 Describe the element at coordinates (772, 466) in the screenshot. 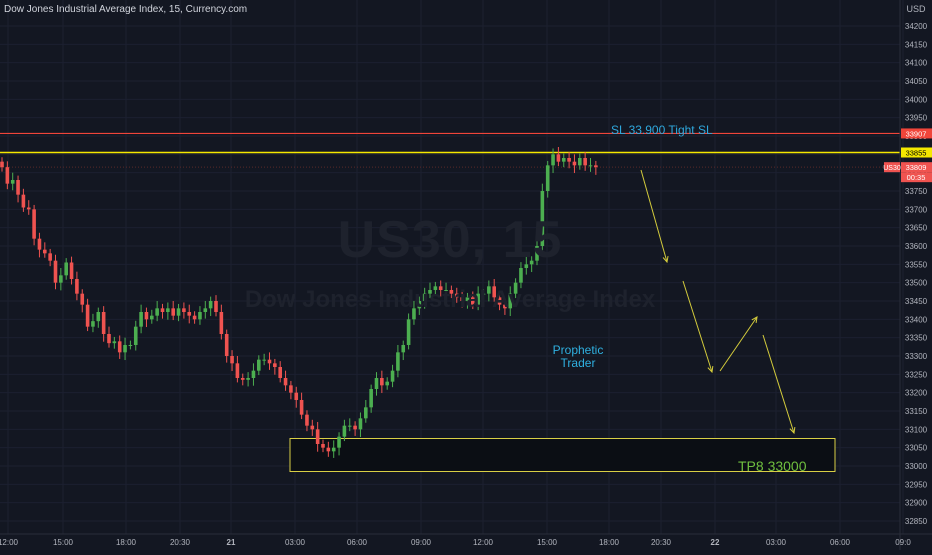

I see `tp-annotation: TP8 33000` at that location.